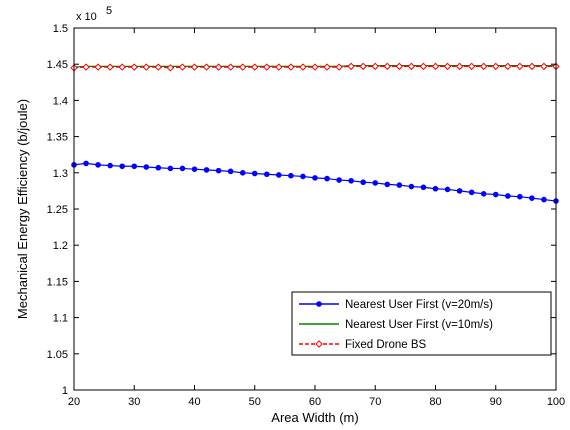  Describe the element at coordinates (496, 402) in the screenshot. I see `x-tick-label: 90` at that location.